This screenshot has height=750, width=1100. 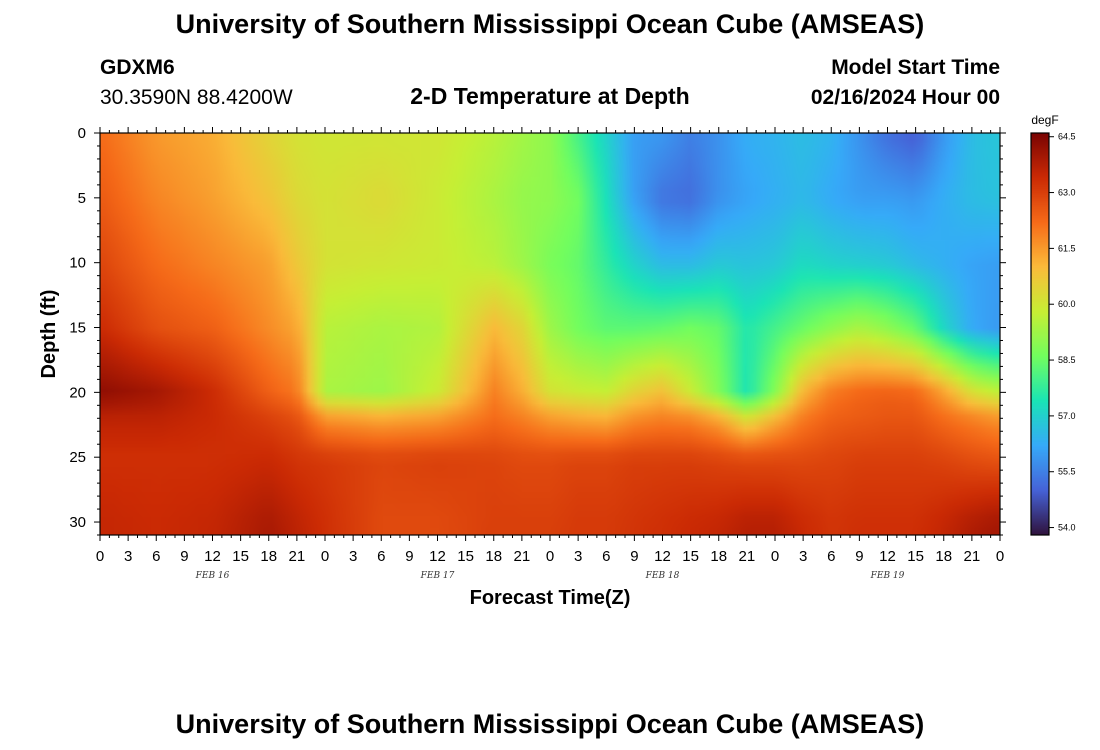 I want to click on colorbar-frame, so click(x=1040, y=334).